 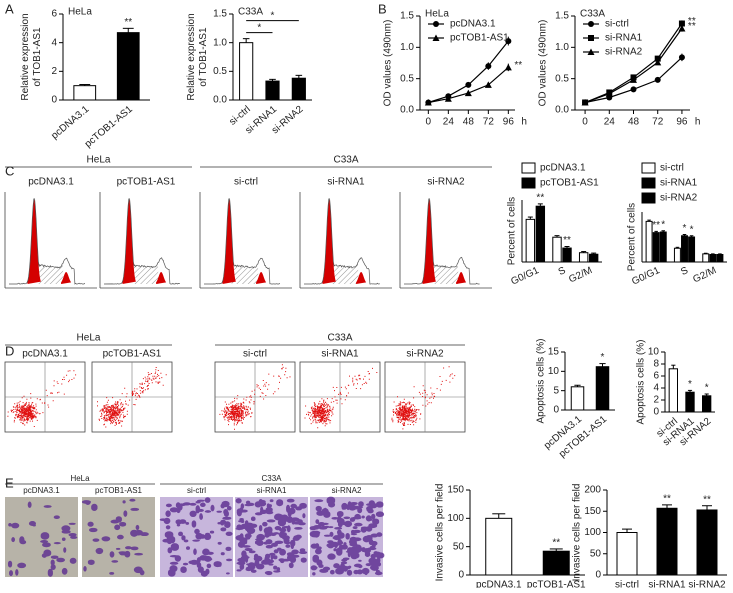 What do you see at coordinates (556, 390) in the screenshot?
I see `y-tick-label: 5` at bounding box center [556, 390].